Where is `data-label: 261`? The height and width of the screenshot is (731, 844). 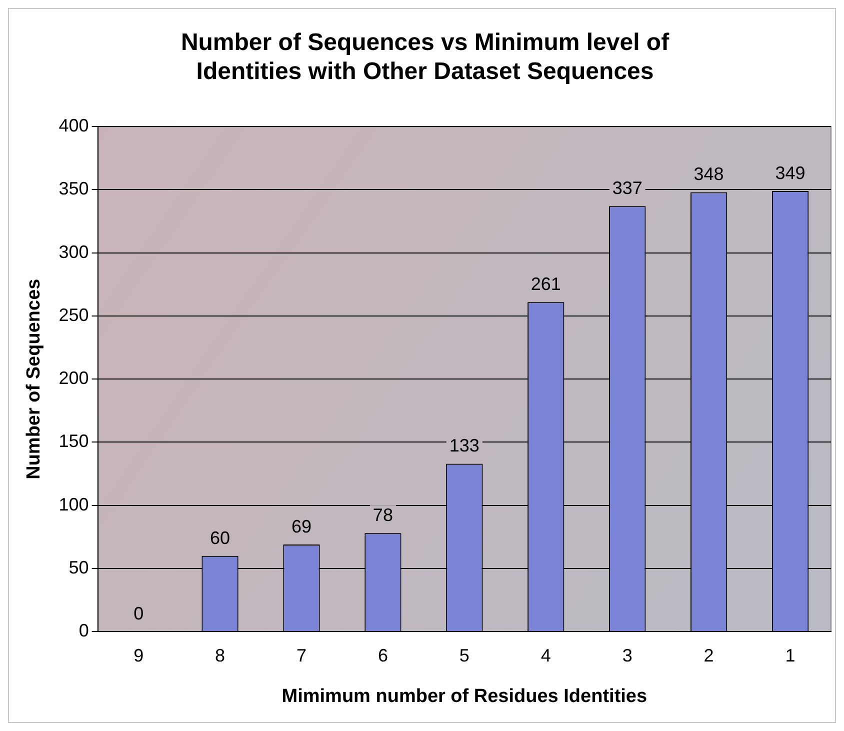
data-label: 261 is located at coordinates (545, 284).